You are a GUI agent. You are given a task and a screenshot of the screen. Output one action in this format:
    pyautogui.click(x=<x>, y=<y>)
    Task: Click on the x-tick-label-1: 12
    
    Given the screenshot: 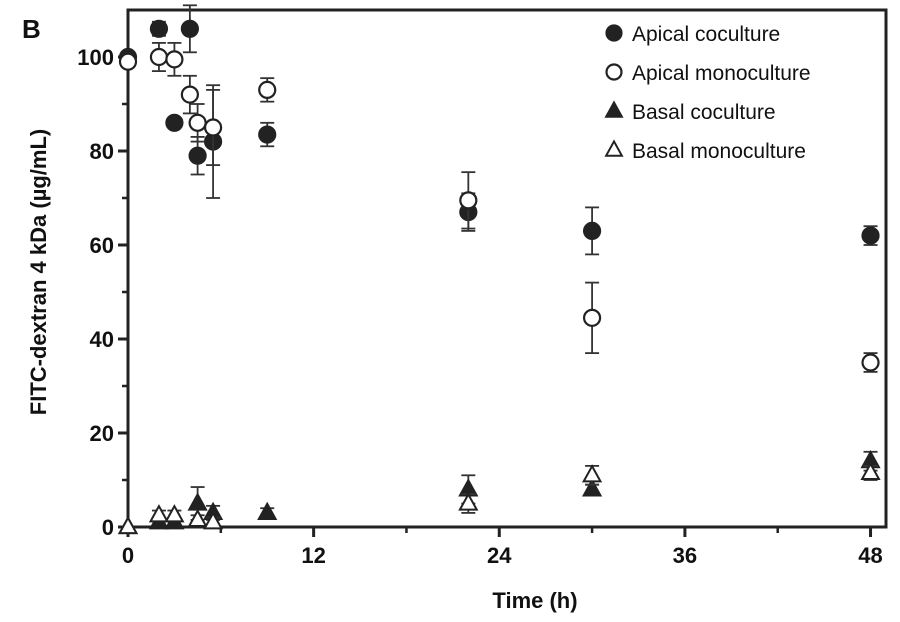 What is the action you would take?
    pyautogui.click(x=313, y=555)
    